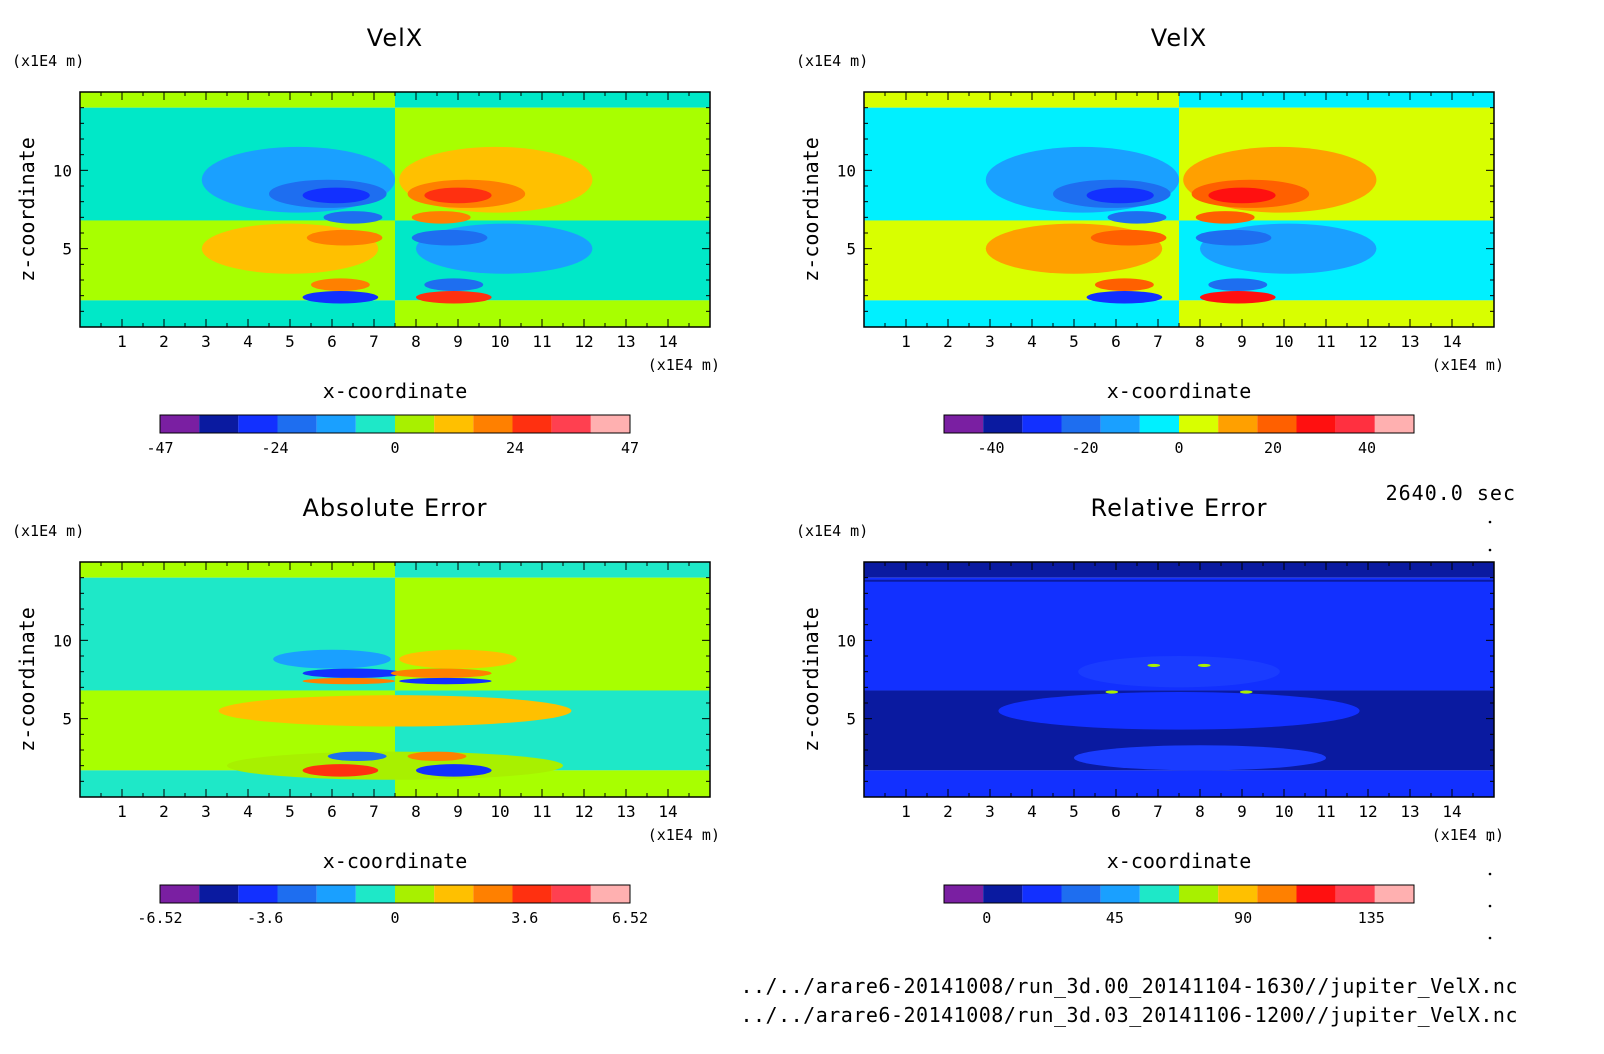  I want to click on x-tick-label: 12, so click(1367, 811).